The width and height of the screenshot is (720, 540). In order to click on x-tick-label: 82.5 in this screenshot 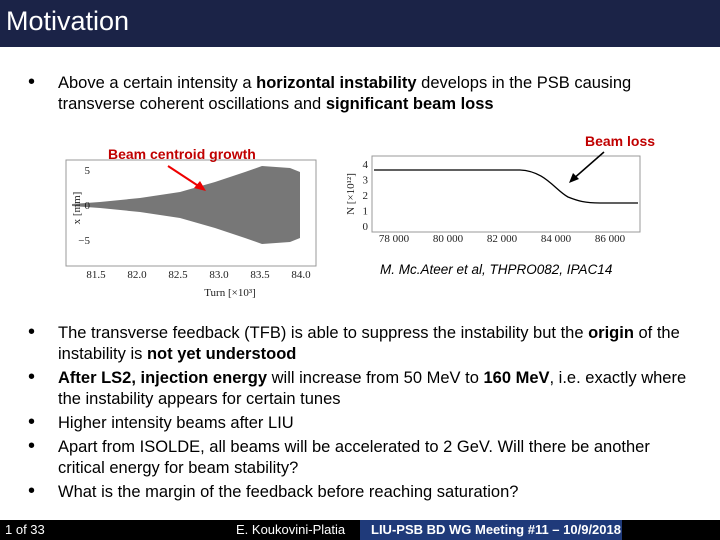, I will do `click(178, 275)`.